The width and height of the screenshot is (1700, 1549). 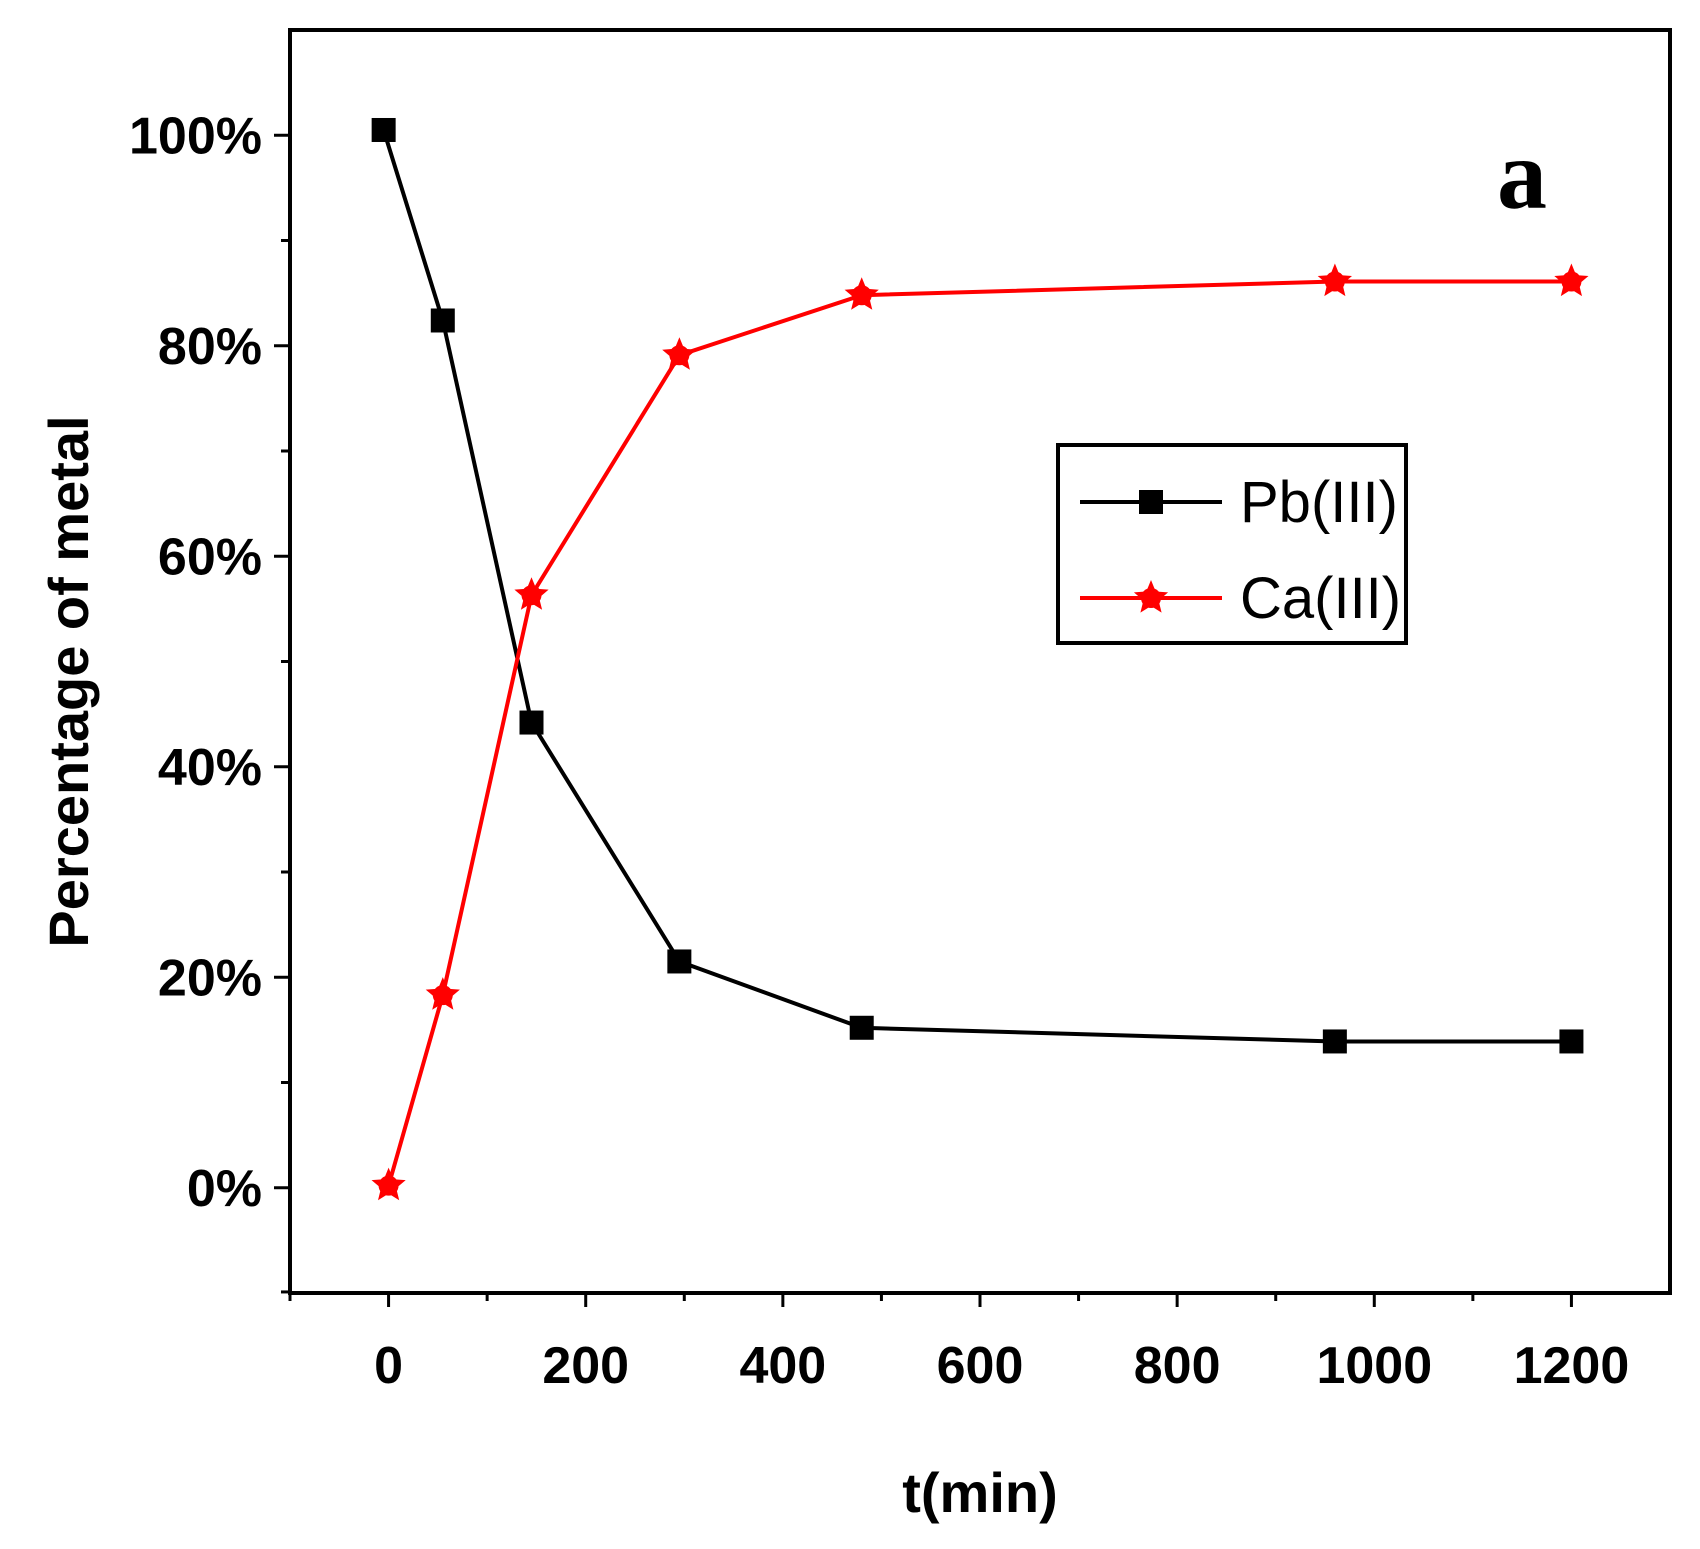 What do you see at coordinates (980, 1492) in the screenshot?
I see `x-axis-title: t(min)` at bounding box center [980, 1492].